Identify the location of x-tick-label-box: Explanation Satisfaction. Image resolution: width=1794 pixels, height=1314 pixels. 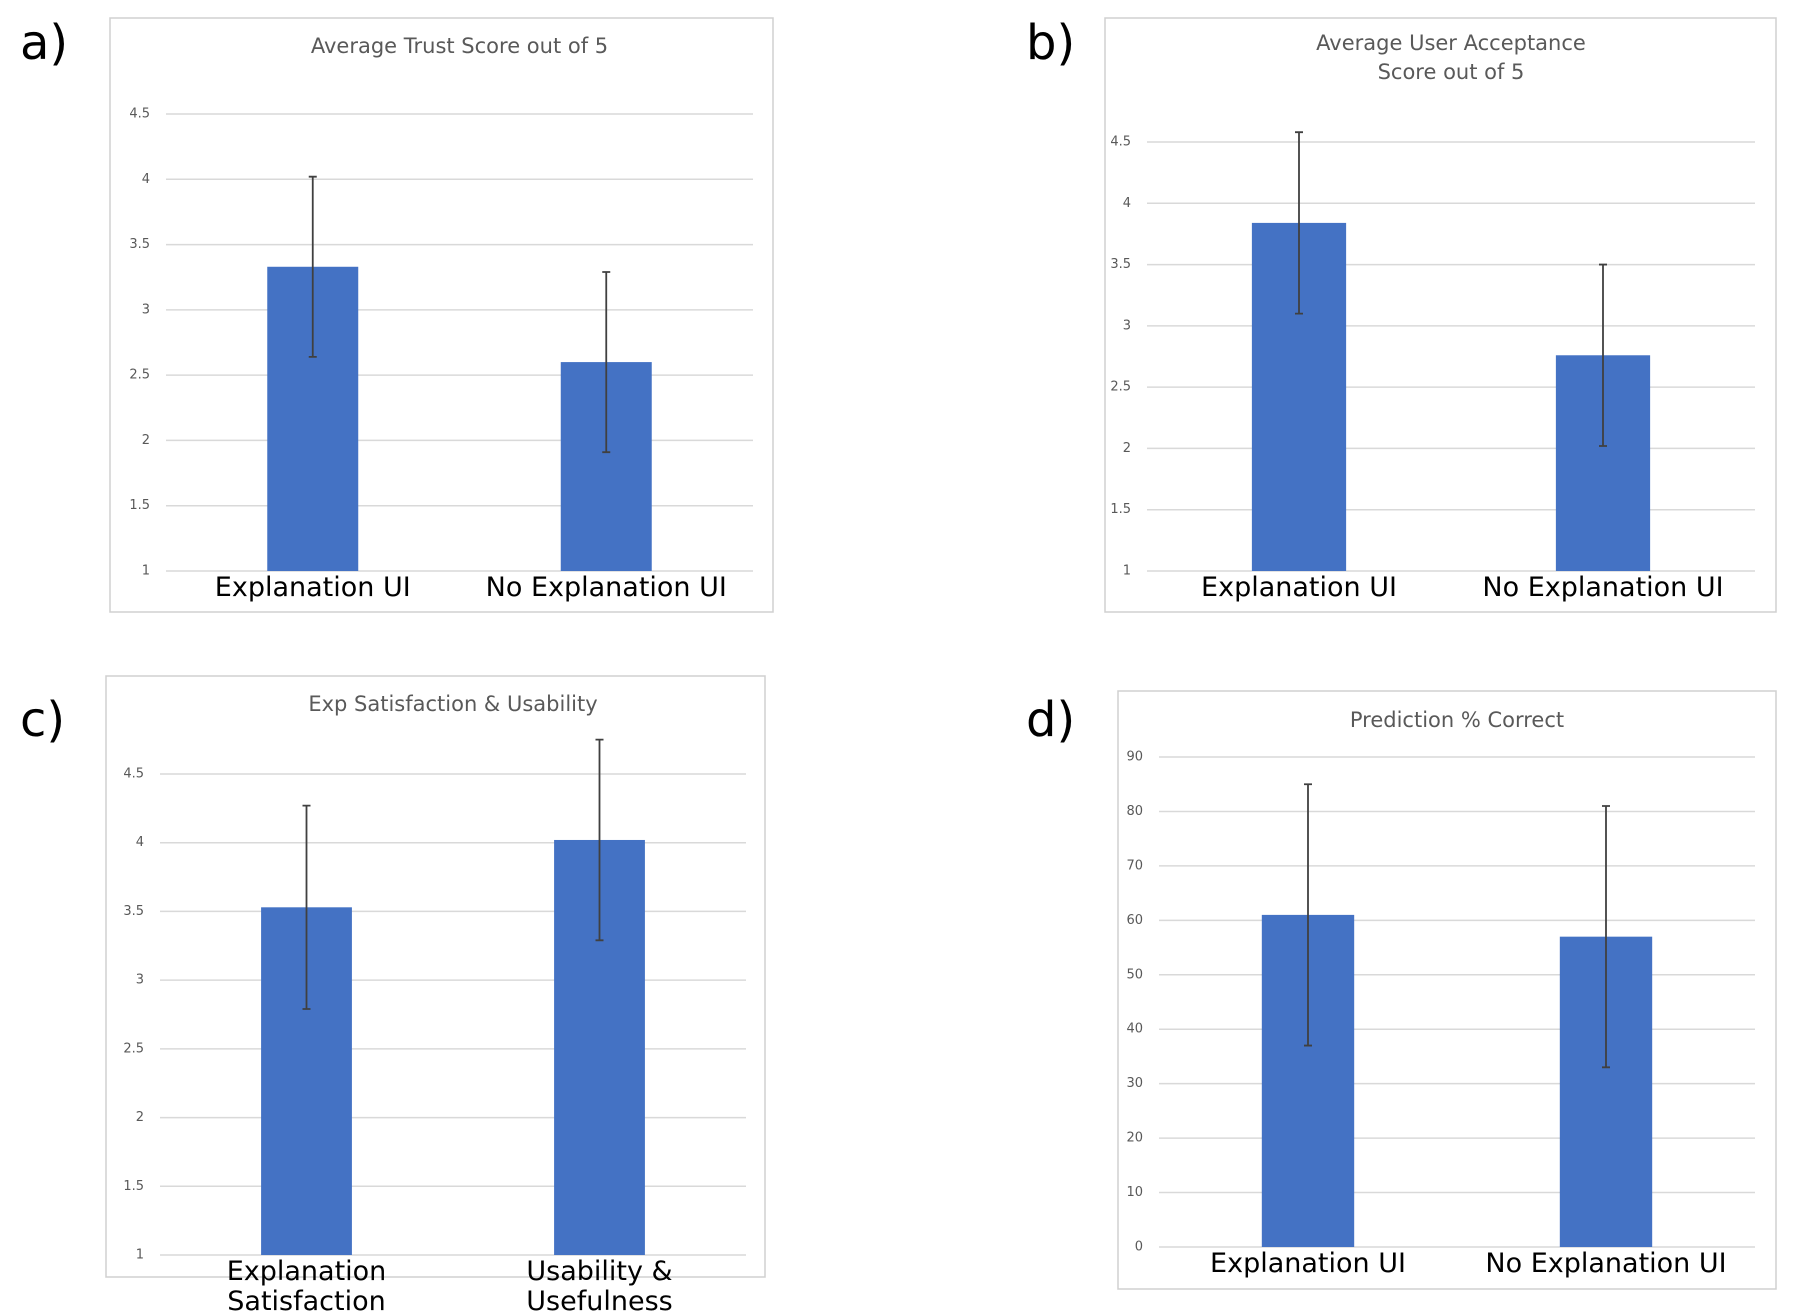
(306, 1285).